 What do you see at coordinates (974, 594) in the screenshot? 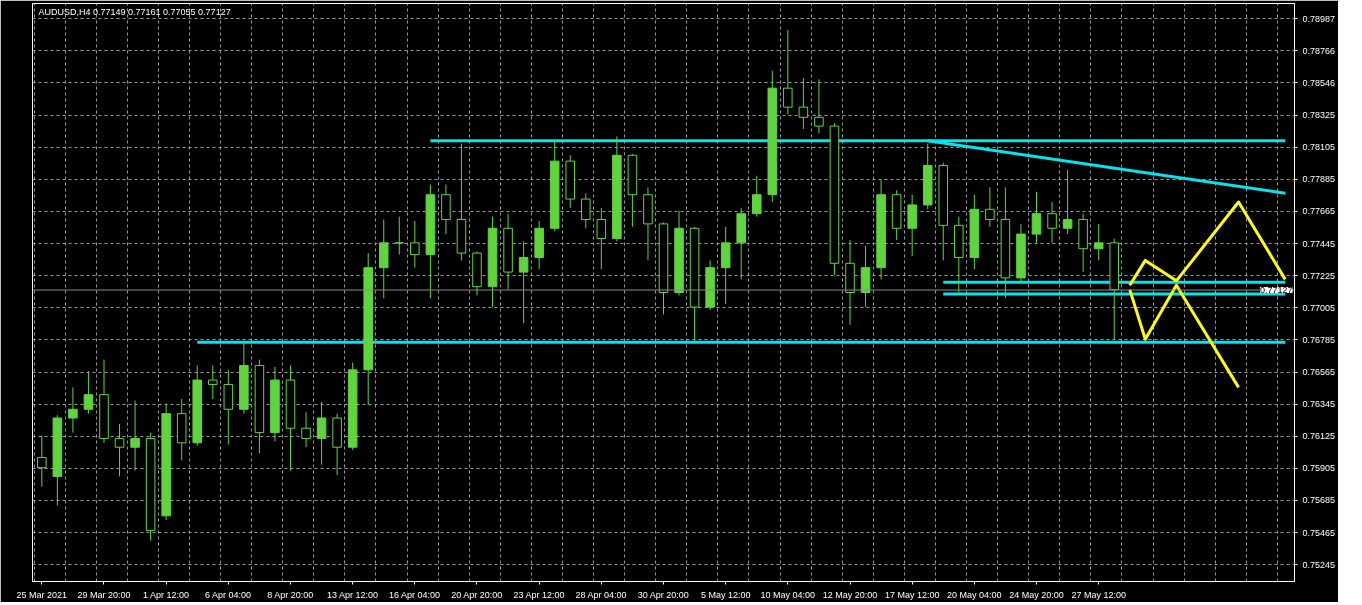
I see `x-tick-label: 20 May 04:00` at bounding box center [974, 594].